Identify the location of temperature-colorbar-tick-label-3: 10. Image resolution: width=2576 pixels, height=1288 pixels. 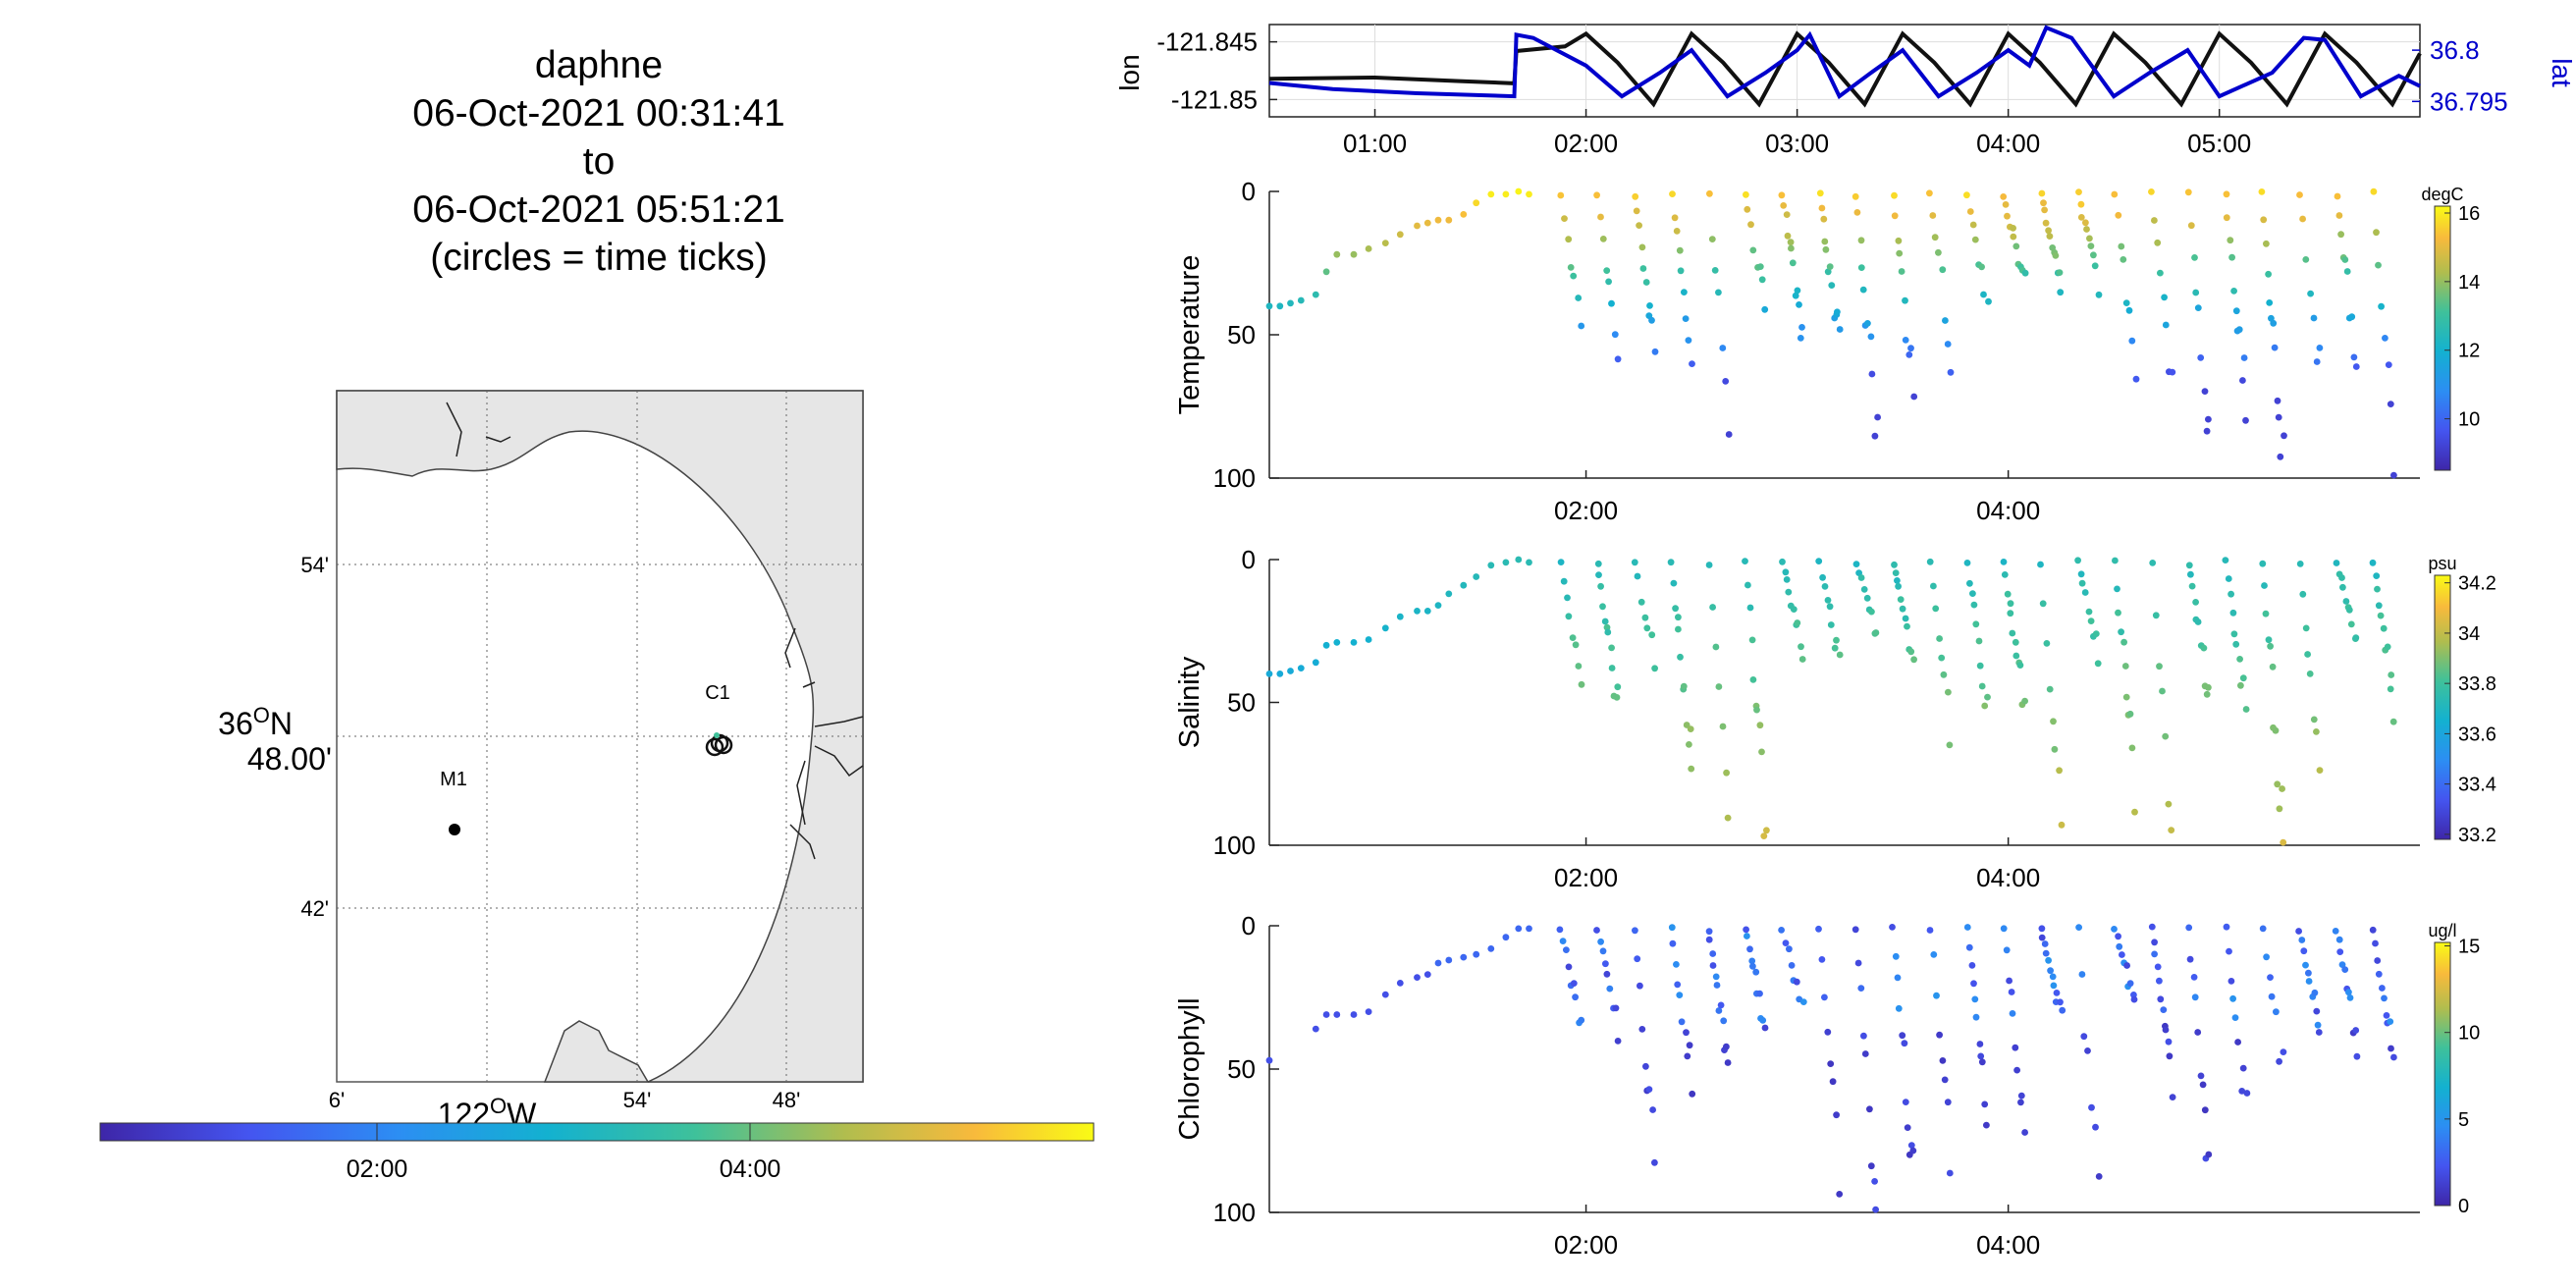
(2469, 420).